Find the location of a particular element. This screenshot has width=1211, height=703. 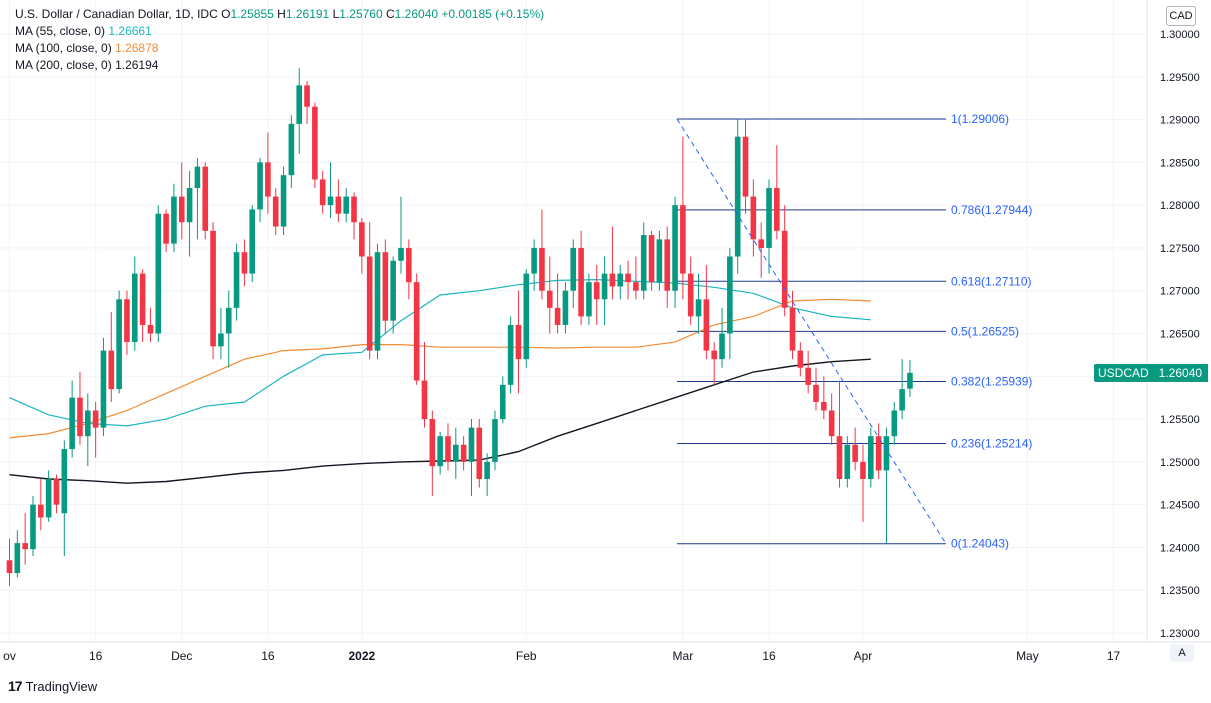

fib-level-label: 0.618(1.27110) is located at coordinates (991, 281).